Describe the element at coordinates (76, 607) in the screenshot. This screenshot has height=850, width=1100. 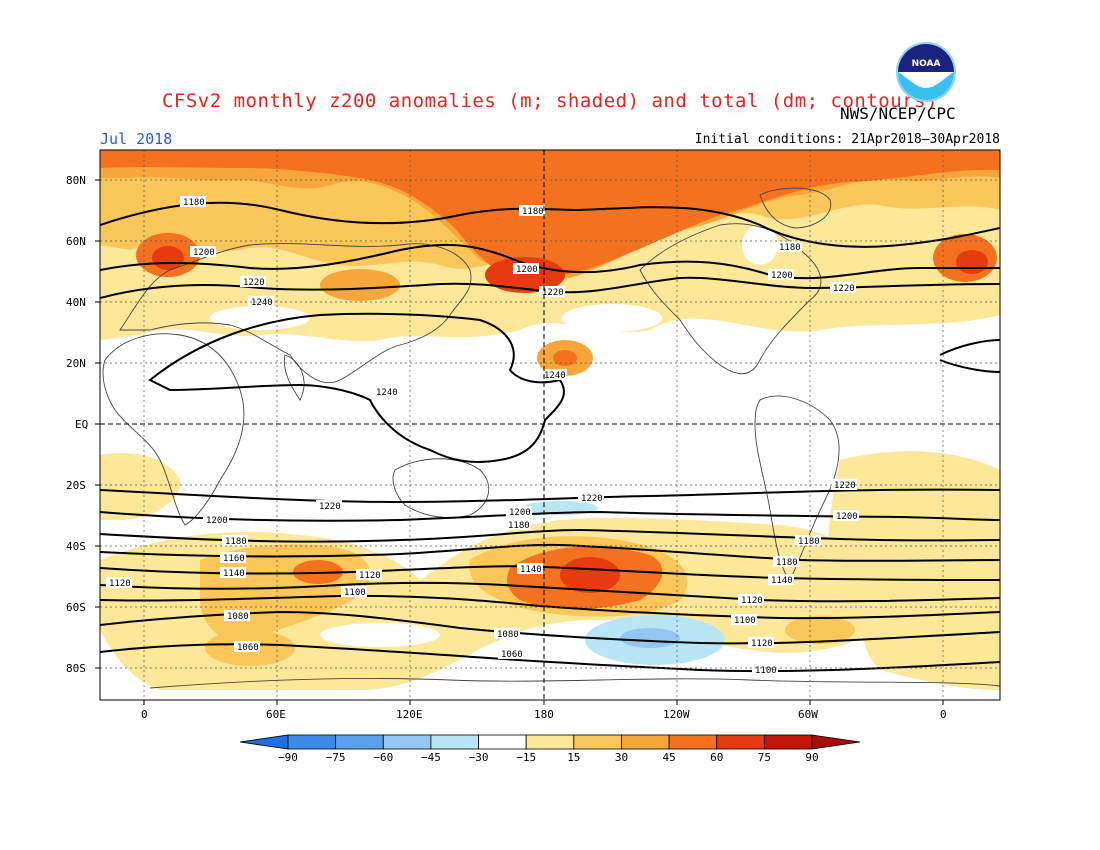
I see `lat-label: 60S` at that location.